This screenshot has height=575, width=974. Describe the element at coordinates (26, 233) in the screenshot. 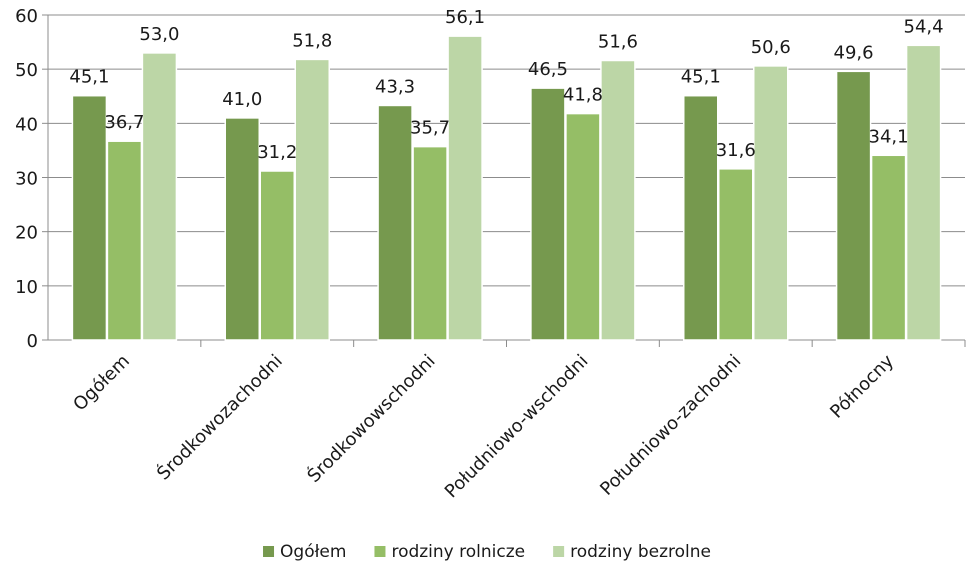

I see `y-tick-label: 20` at that location.